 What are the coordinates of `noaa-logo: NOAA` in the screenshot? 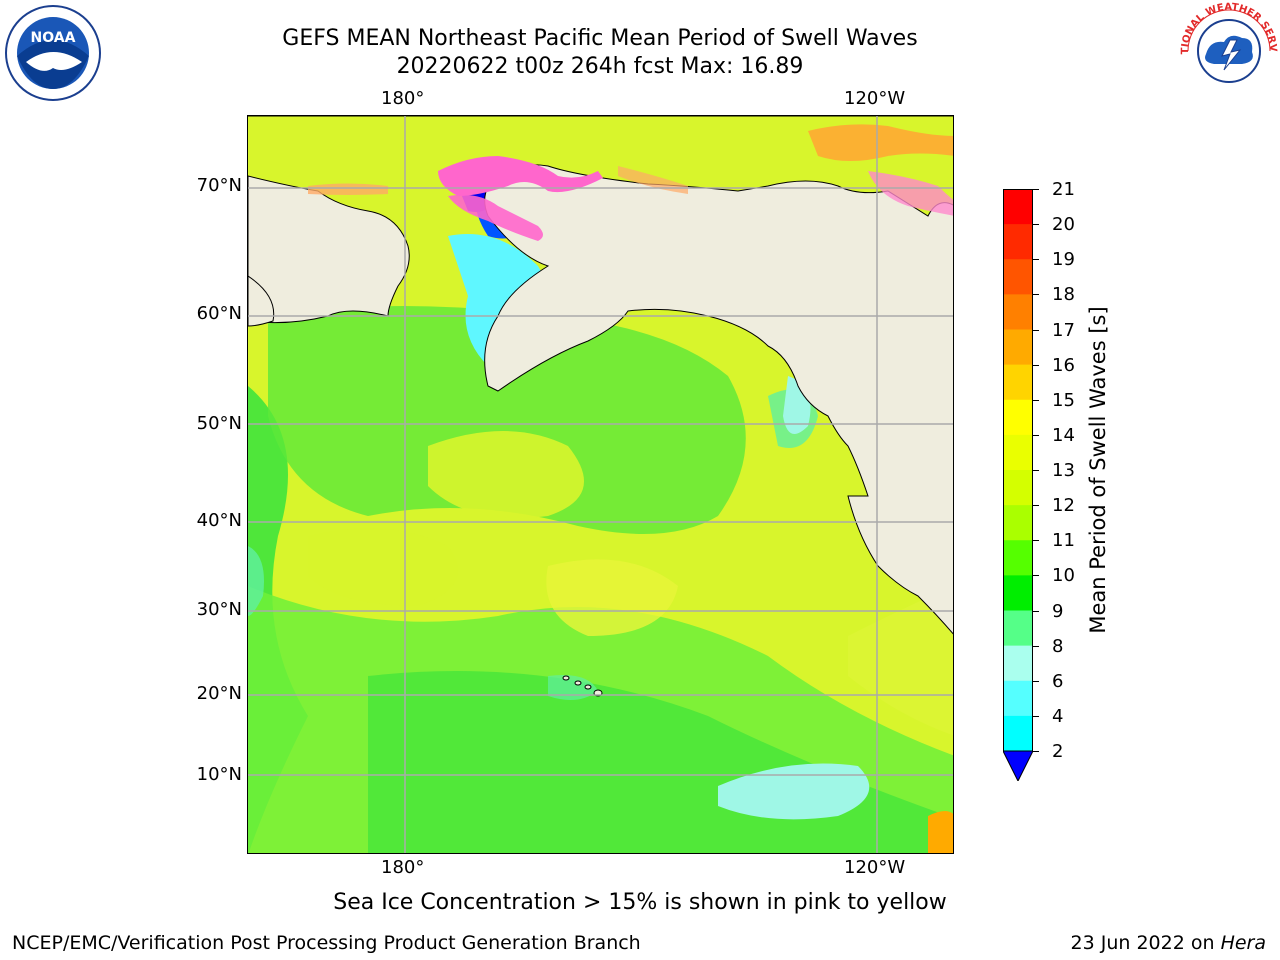 It's located at (53, 53).